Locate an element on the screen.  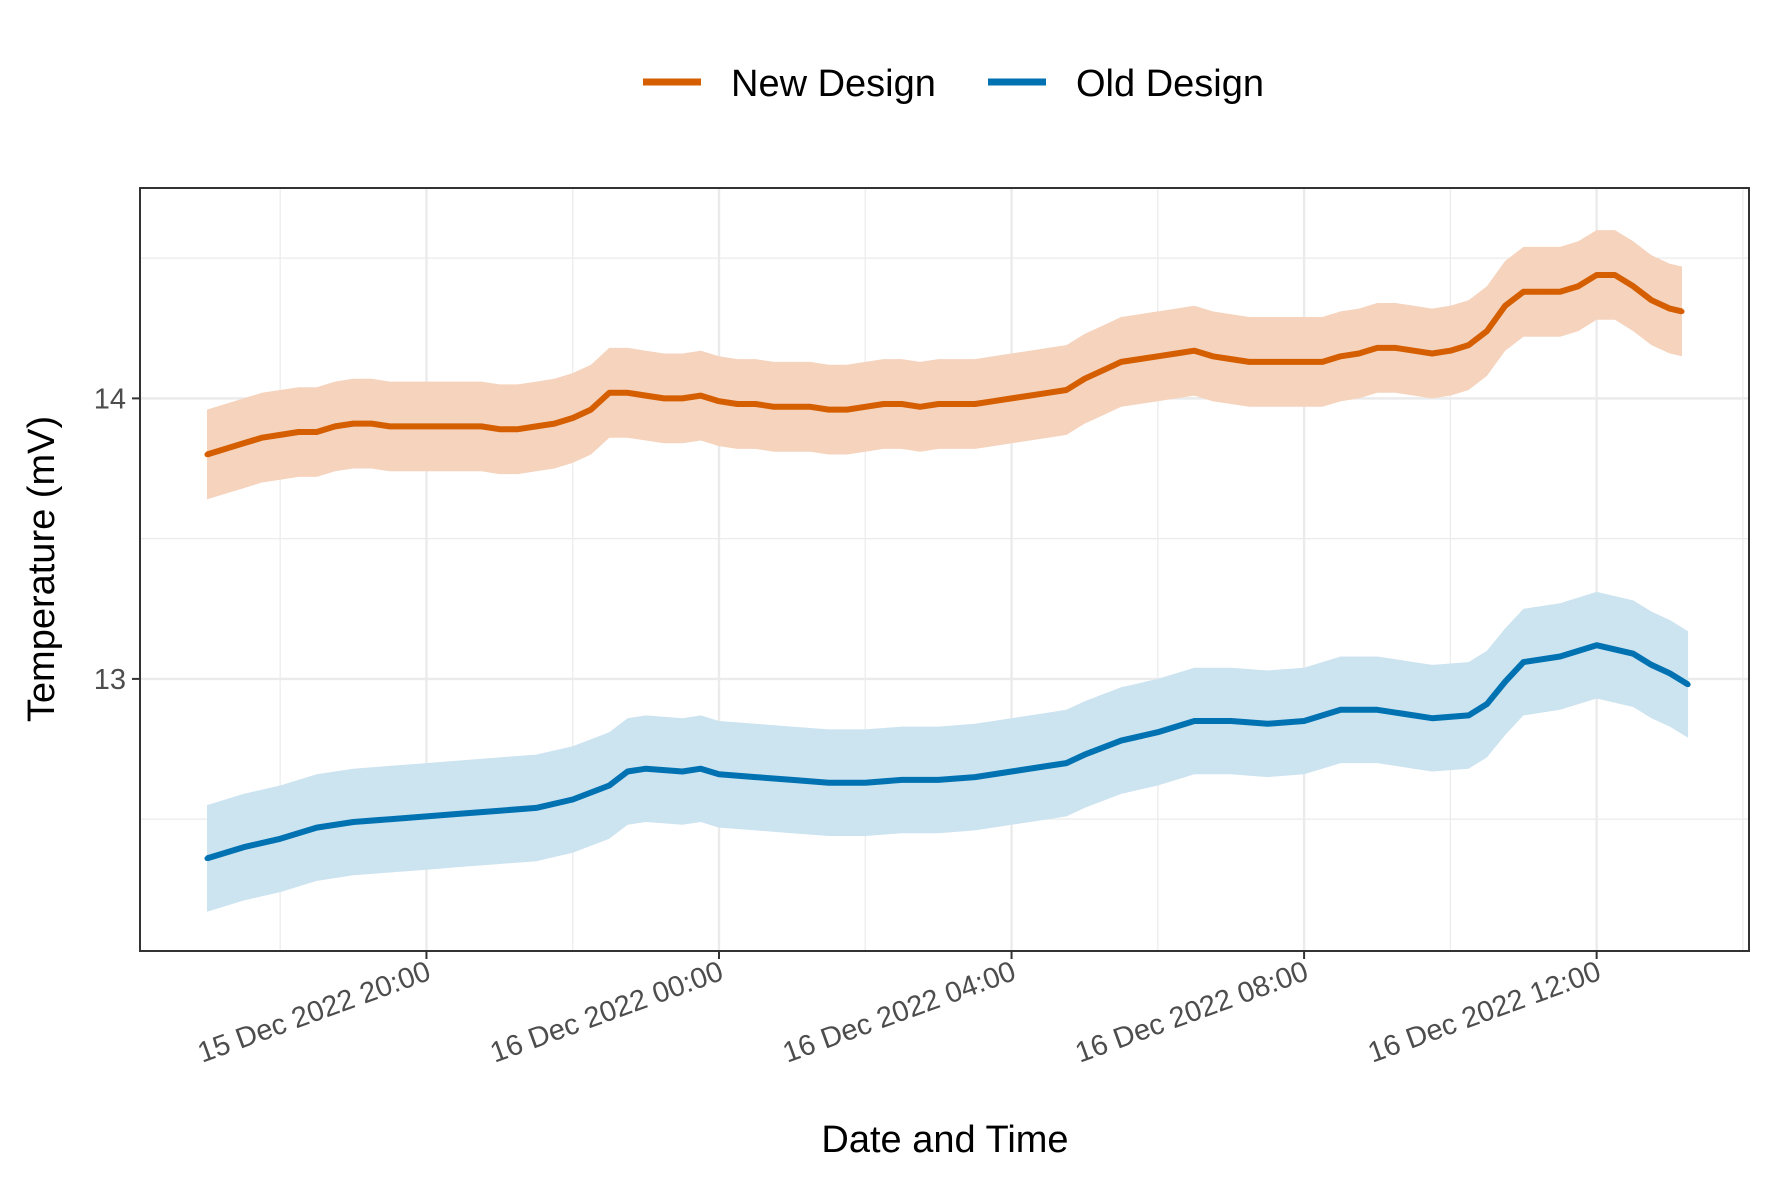
y-tick-label: 13 is located at coordinates (110, 680).